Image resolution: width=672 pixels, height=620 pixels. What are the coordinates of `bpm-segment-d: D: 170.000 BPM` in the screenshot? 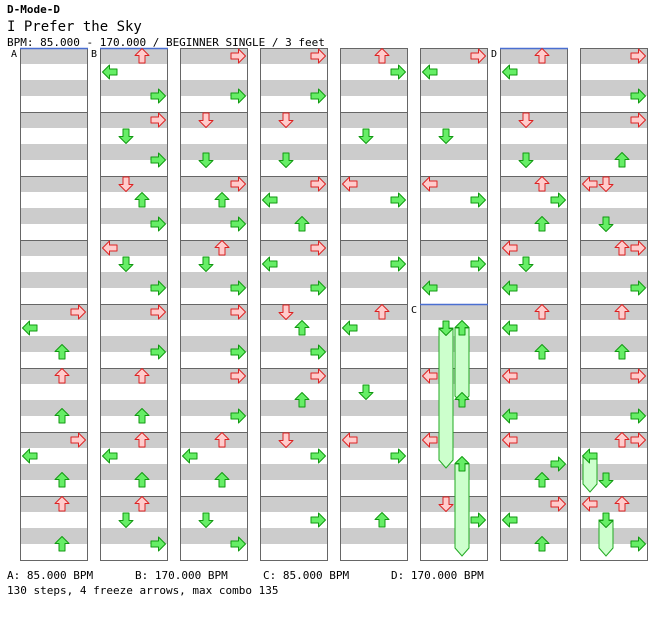 It's located at (437, 575).